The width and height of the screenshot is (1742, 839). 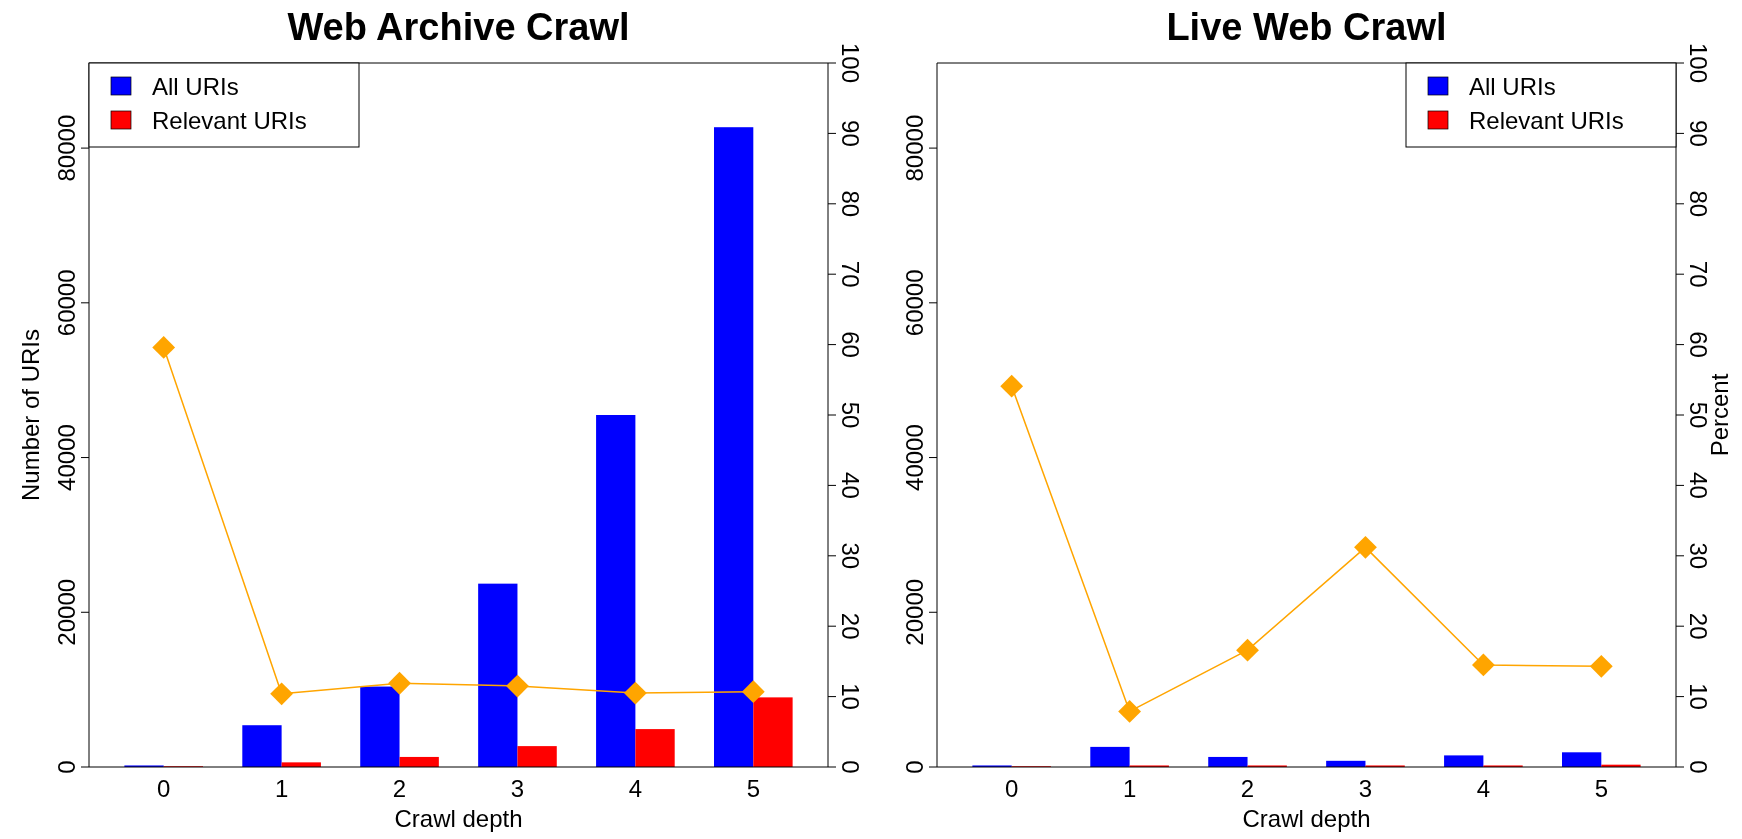 I want to click on chart-title: Live Web Crawl, so click(x=1306, y=27).